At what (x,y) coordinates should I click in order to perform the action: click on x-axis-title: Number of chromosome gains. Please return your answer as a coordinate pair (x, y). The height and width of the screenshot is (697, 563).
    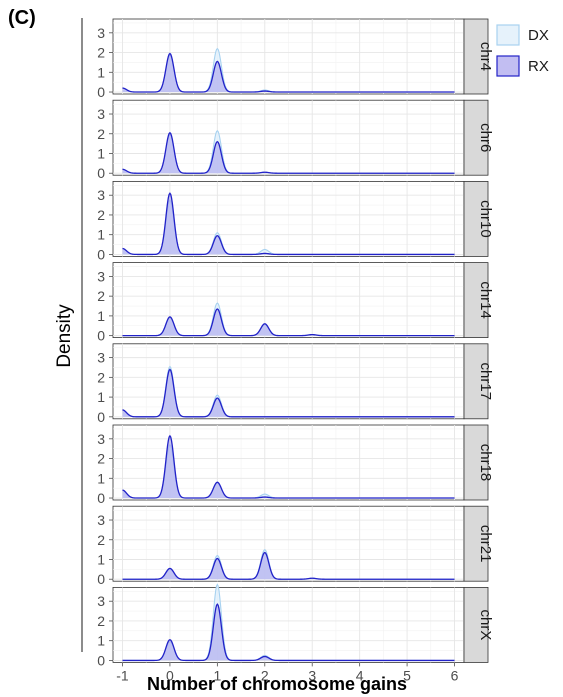
    Looking at the image, I should click on (277, 684).